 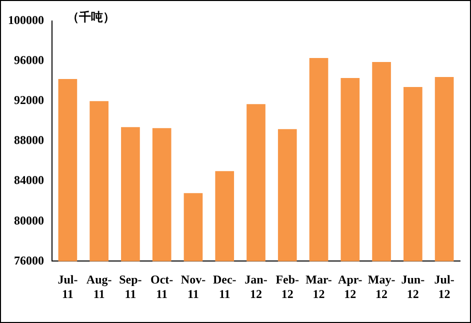 I want to click on x-tick-label: Sep-11, so click(x=130, y=286).